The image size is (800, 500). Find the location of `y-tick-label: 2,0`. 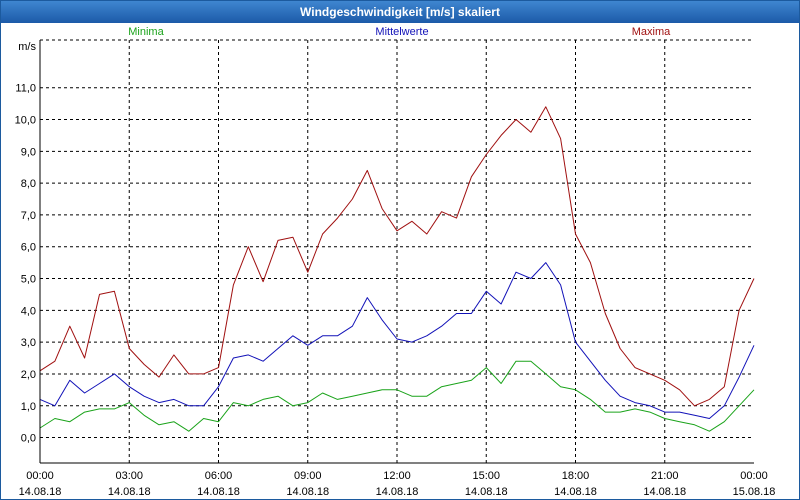

y-tick-label: 2,0 is located at coordinates (28, 375).